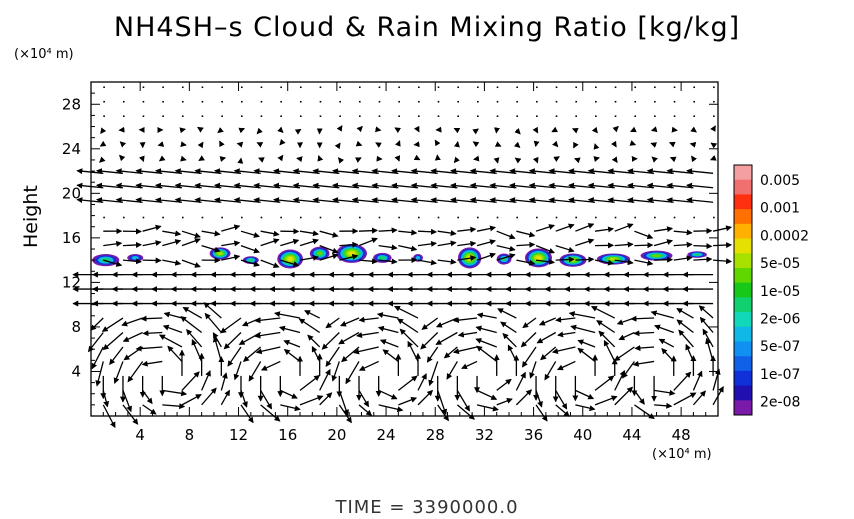  Describe the element at coordinates (533, 435) in the screenshot. I see `x-tick-label: 36` at that location.